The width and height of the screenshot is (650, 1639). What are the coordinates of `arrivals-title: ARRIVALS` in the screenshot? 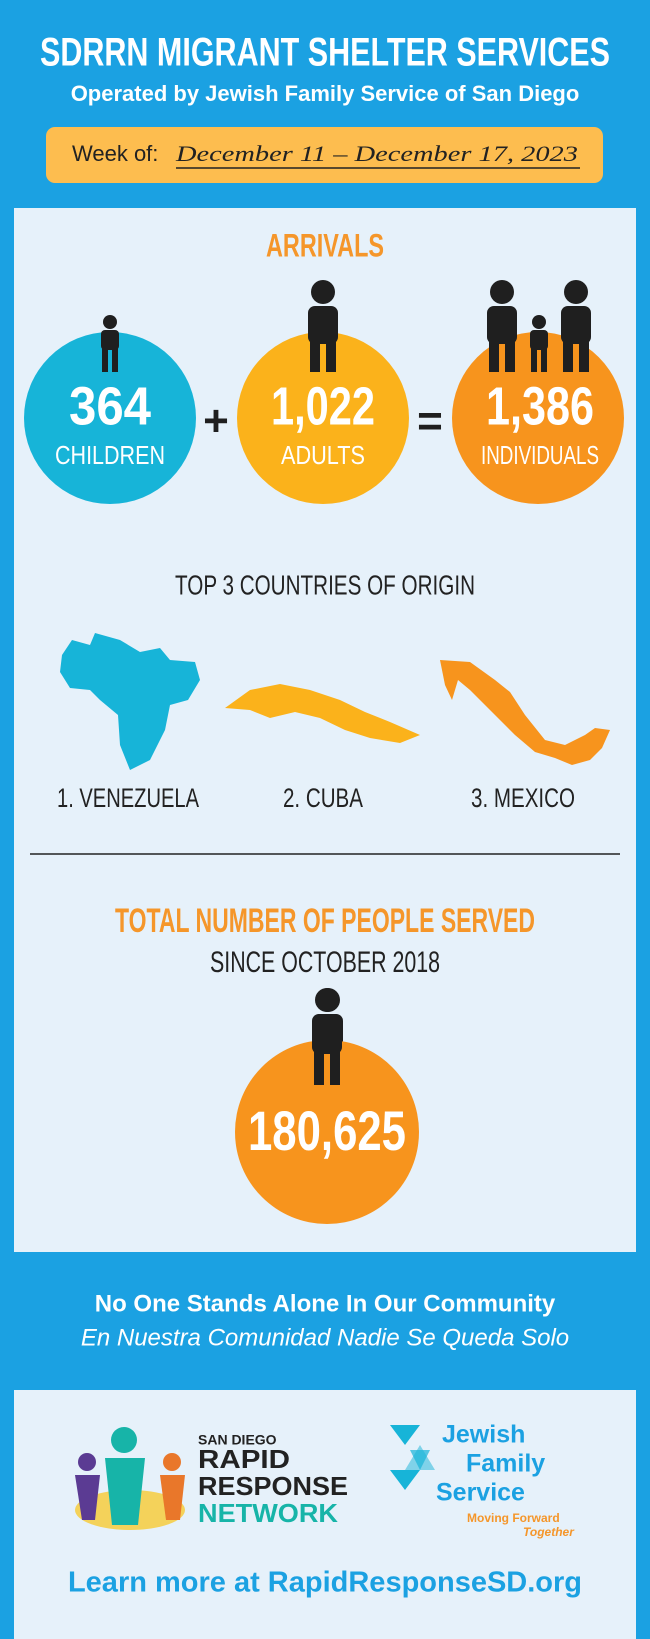 It's located at (325, 245).